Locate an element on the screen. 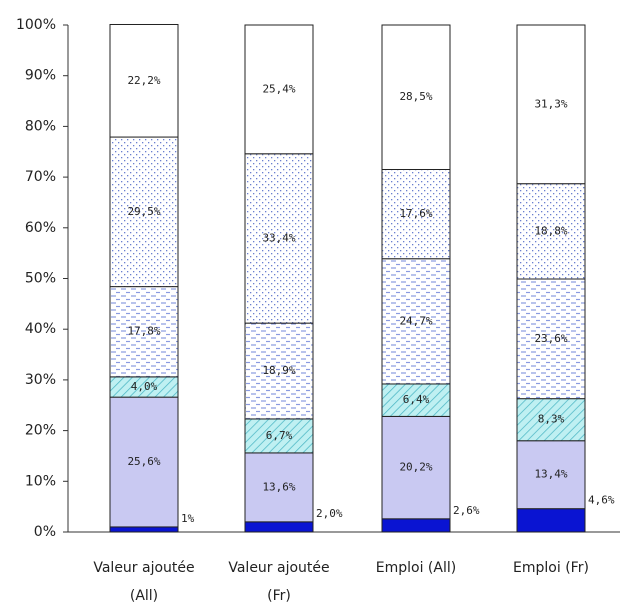 The image size is (626, 613). value-label: 25,4% is located at coordinates (278, 88).